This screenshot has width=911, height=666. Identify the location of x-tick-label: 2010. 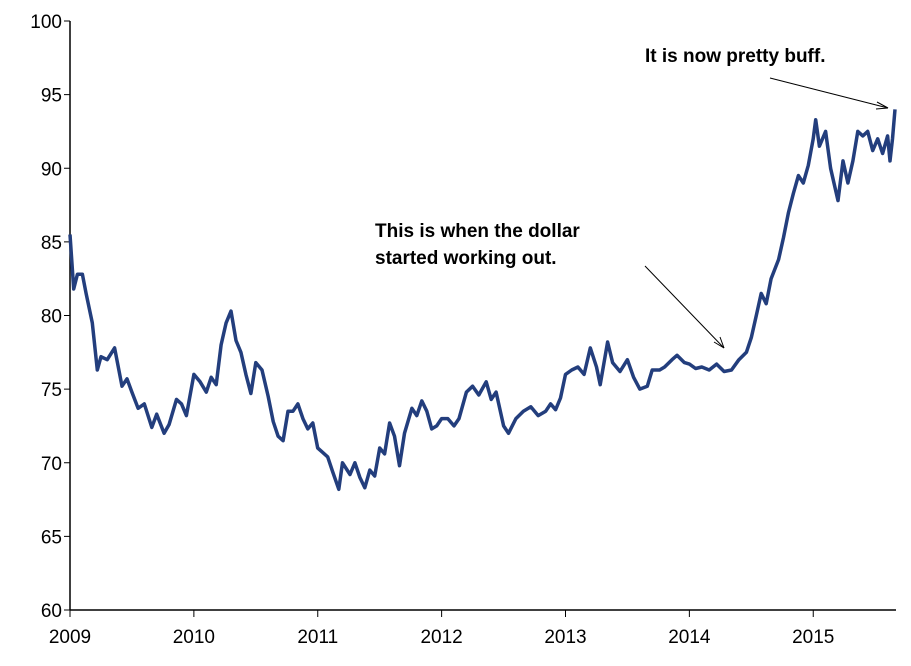
(194, 637).